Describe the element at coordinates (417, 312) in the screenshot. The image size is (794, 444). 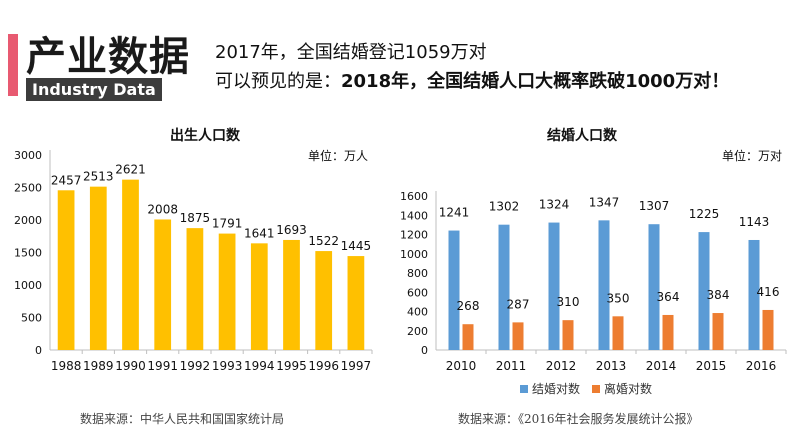
I see `chart-2-y-tick-label: 400` at that location.